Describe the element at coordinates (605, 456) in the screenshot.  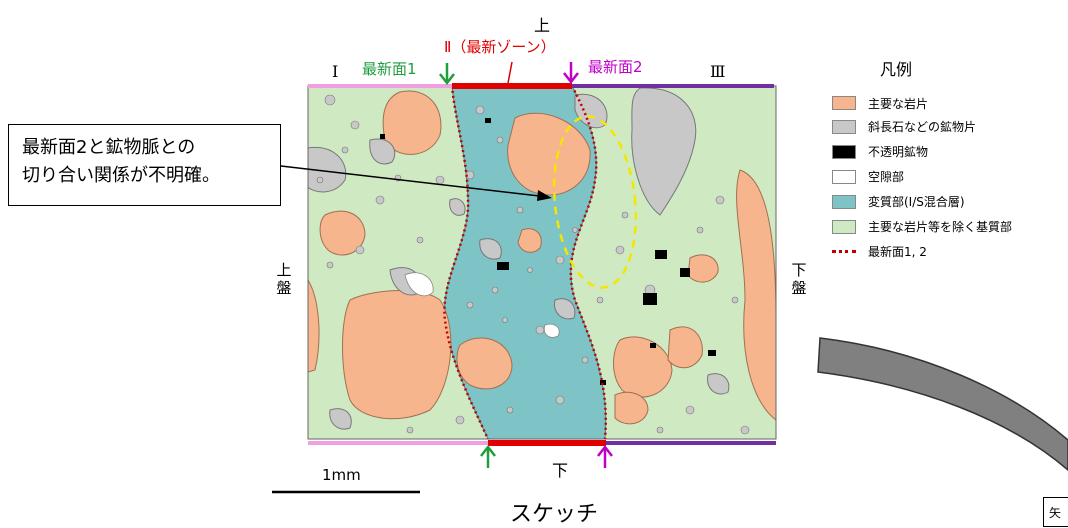
I see `surface2-arrow-bottom` at that location.